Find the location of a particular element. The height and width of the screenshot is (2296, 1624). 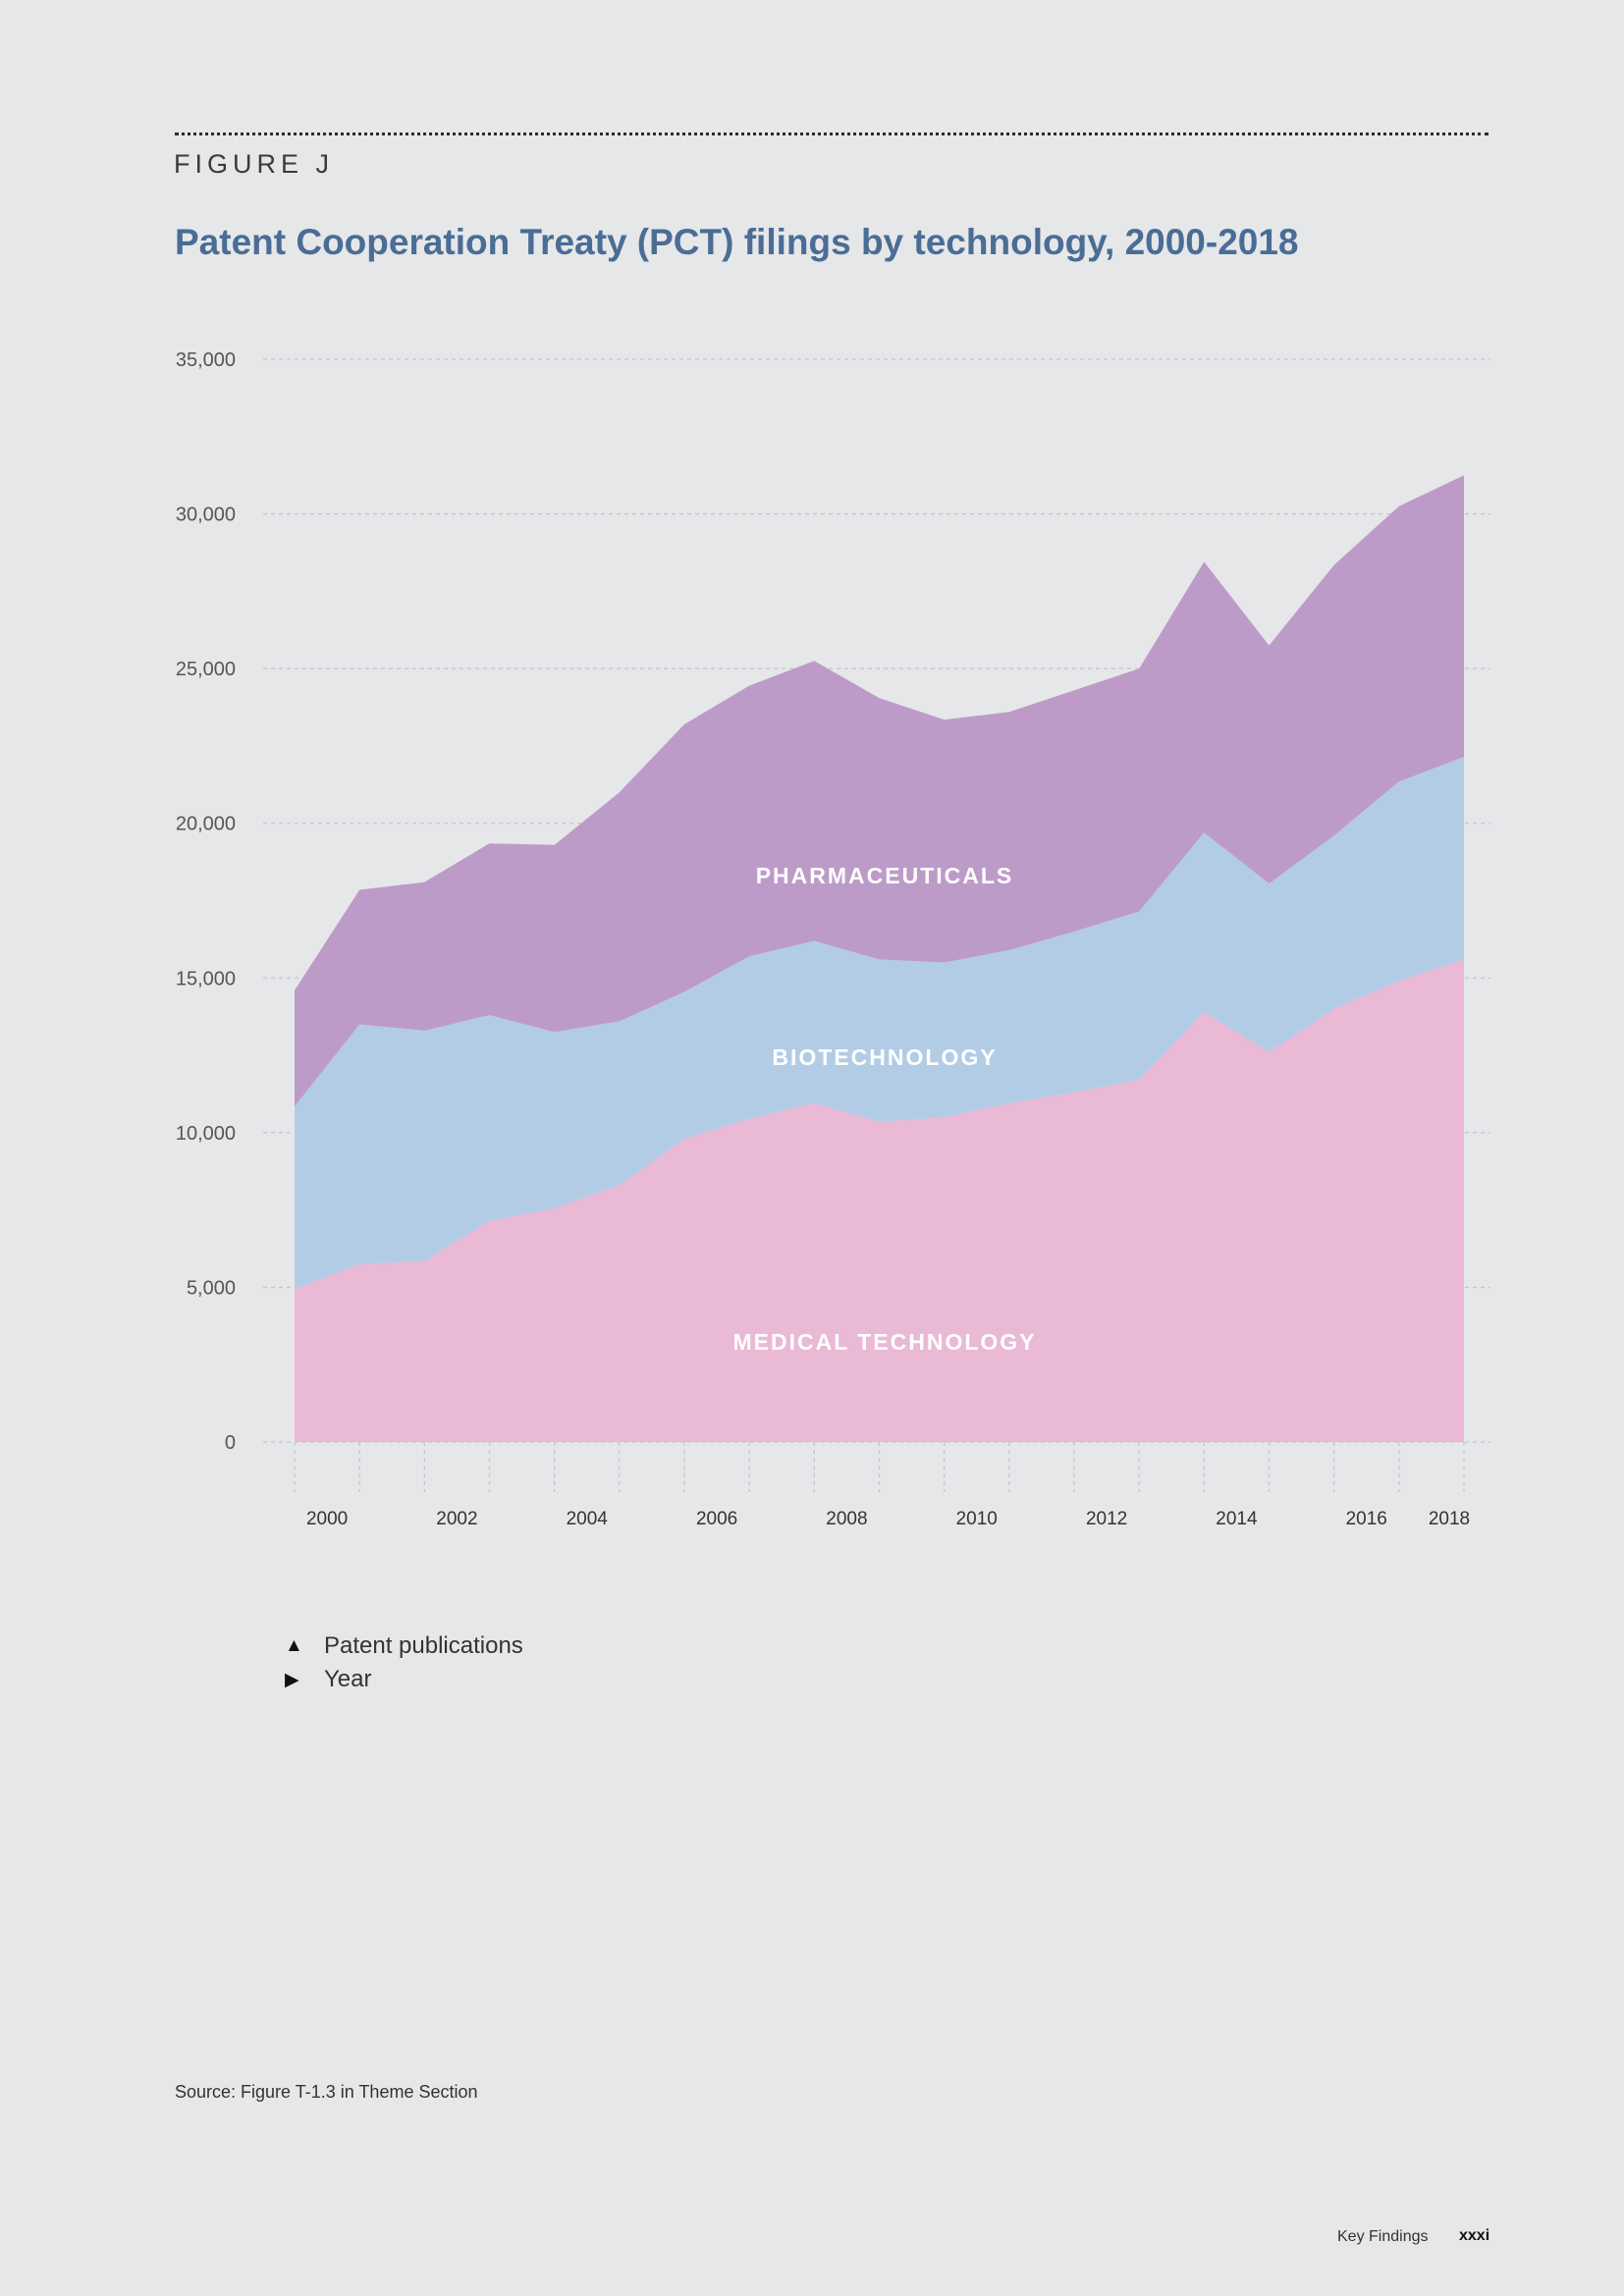

figure-label: FIGURE J is located at coordinates (254, 164).